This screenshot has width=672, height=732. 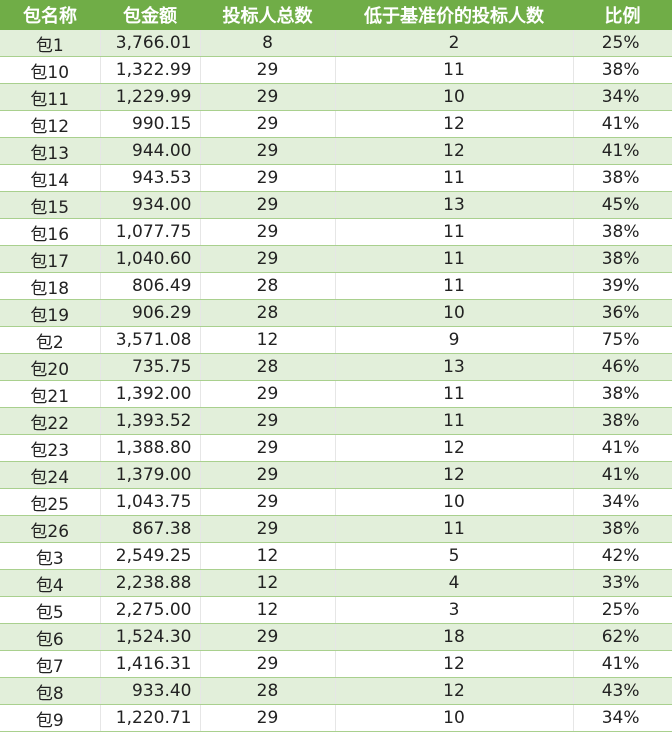 What do you see at coordinates (50, 691) in the screenshot?
I see `package-name-cell: 包8` at bounding box center [50, 691].